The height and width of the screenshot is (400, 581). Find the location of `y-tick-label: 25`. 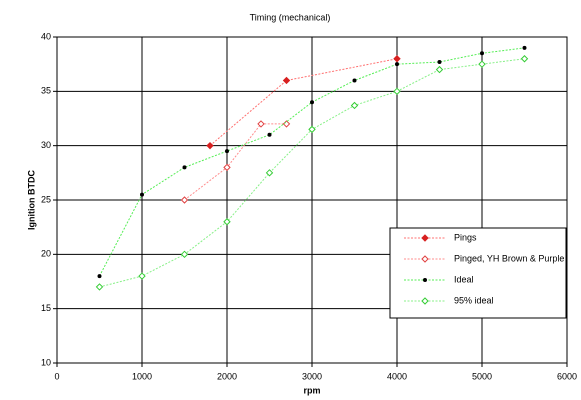

y-tick-label: 25 is located at coordinates (46, 199).